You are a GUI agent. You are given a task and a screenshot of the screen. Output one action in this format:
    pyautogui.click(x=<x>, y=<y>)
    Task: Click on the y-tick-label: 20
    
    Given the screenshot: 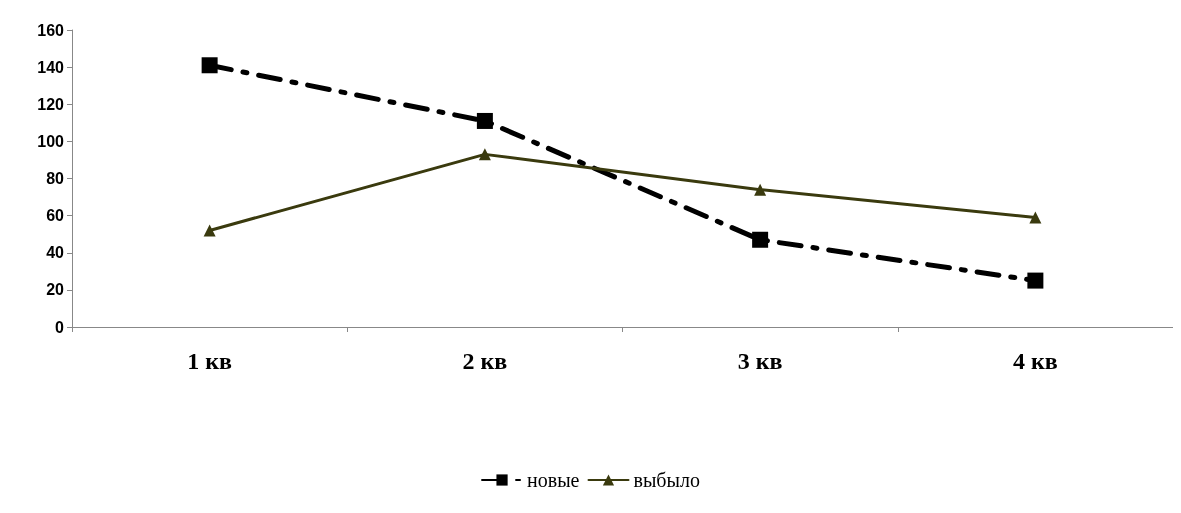 What is the action you would take?
    pyautogui.click(x=55, y=290)
    